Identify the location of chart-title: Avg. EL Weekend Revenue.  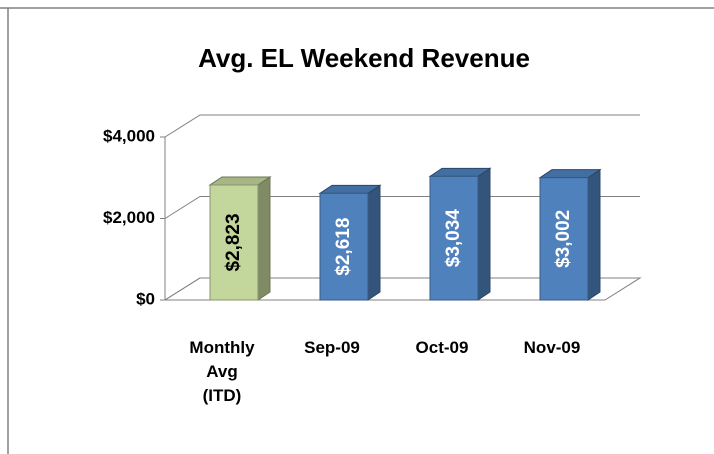
(364, 58).